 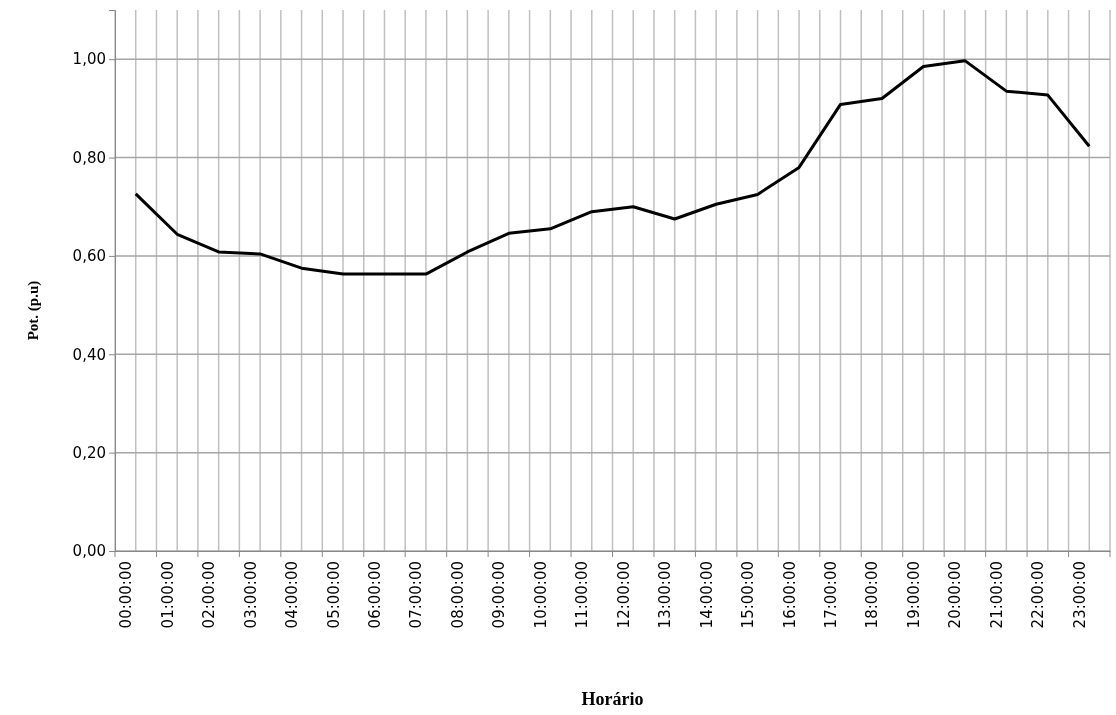 What do you see at coordinates (582, 595) in the screenshot?
I see `x-tick-label: 11:00:00` at bounding box center [582, 595].